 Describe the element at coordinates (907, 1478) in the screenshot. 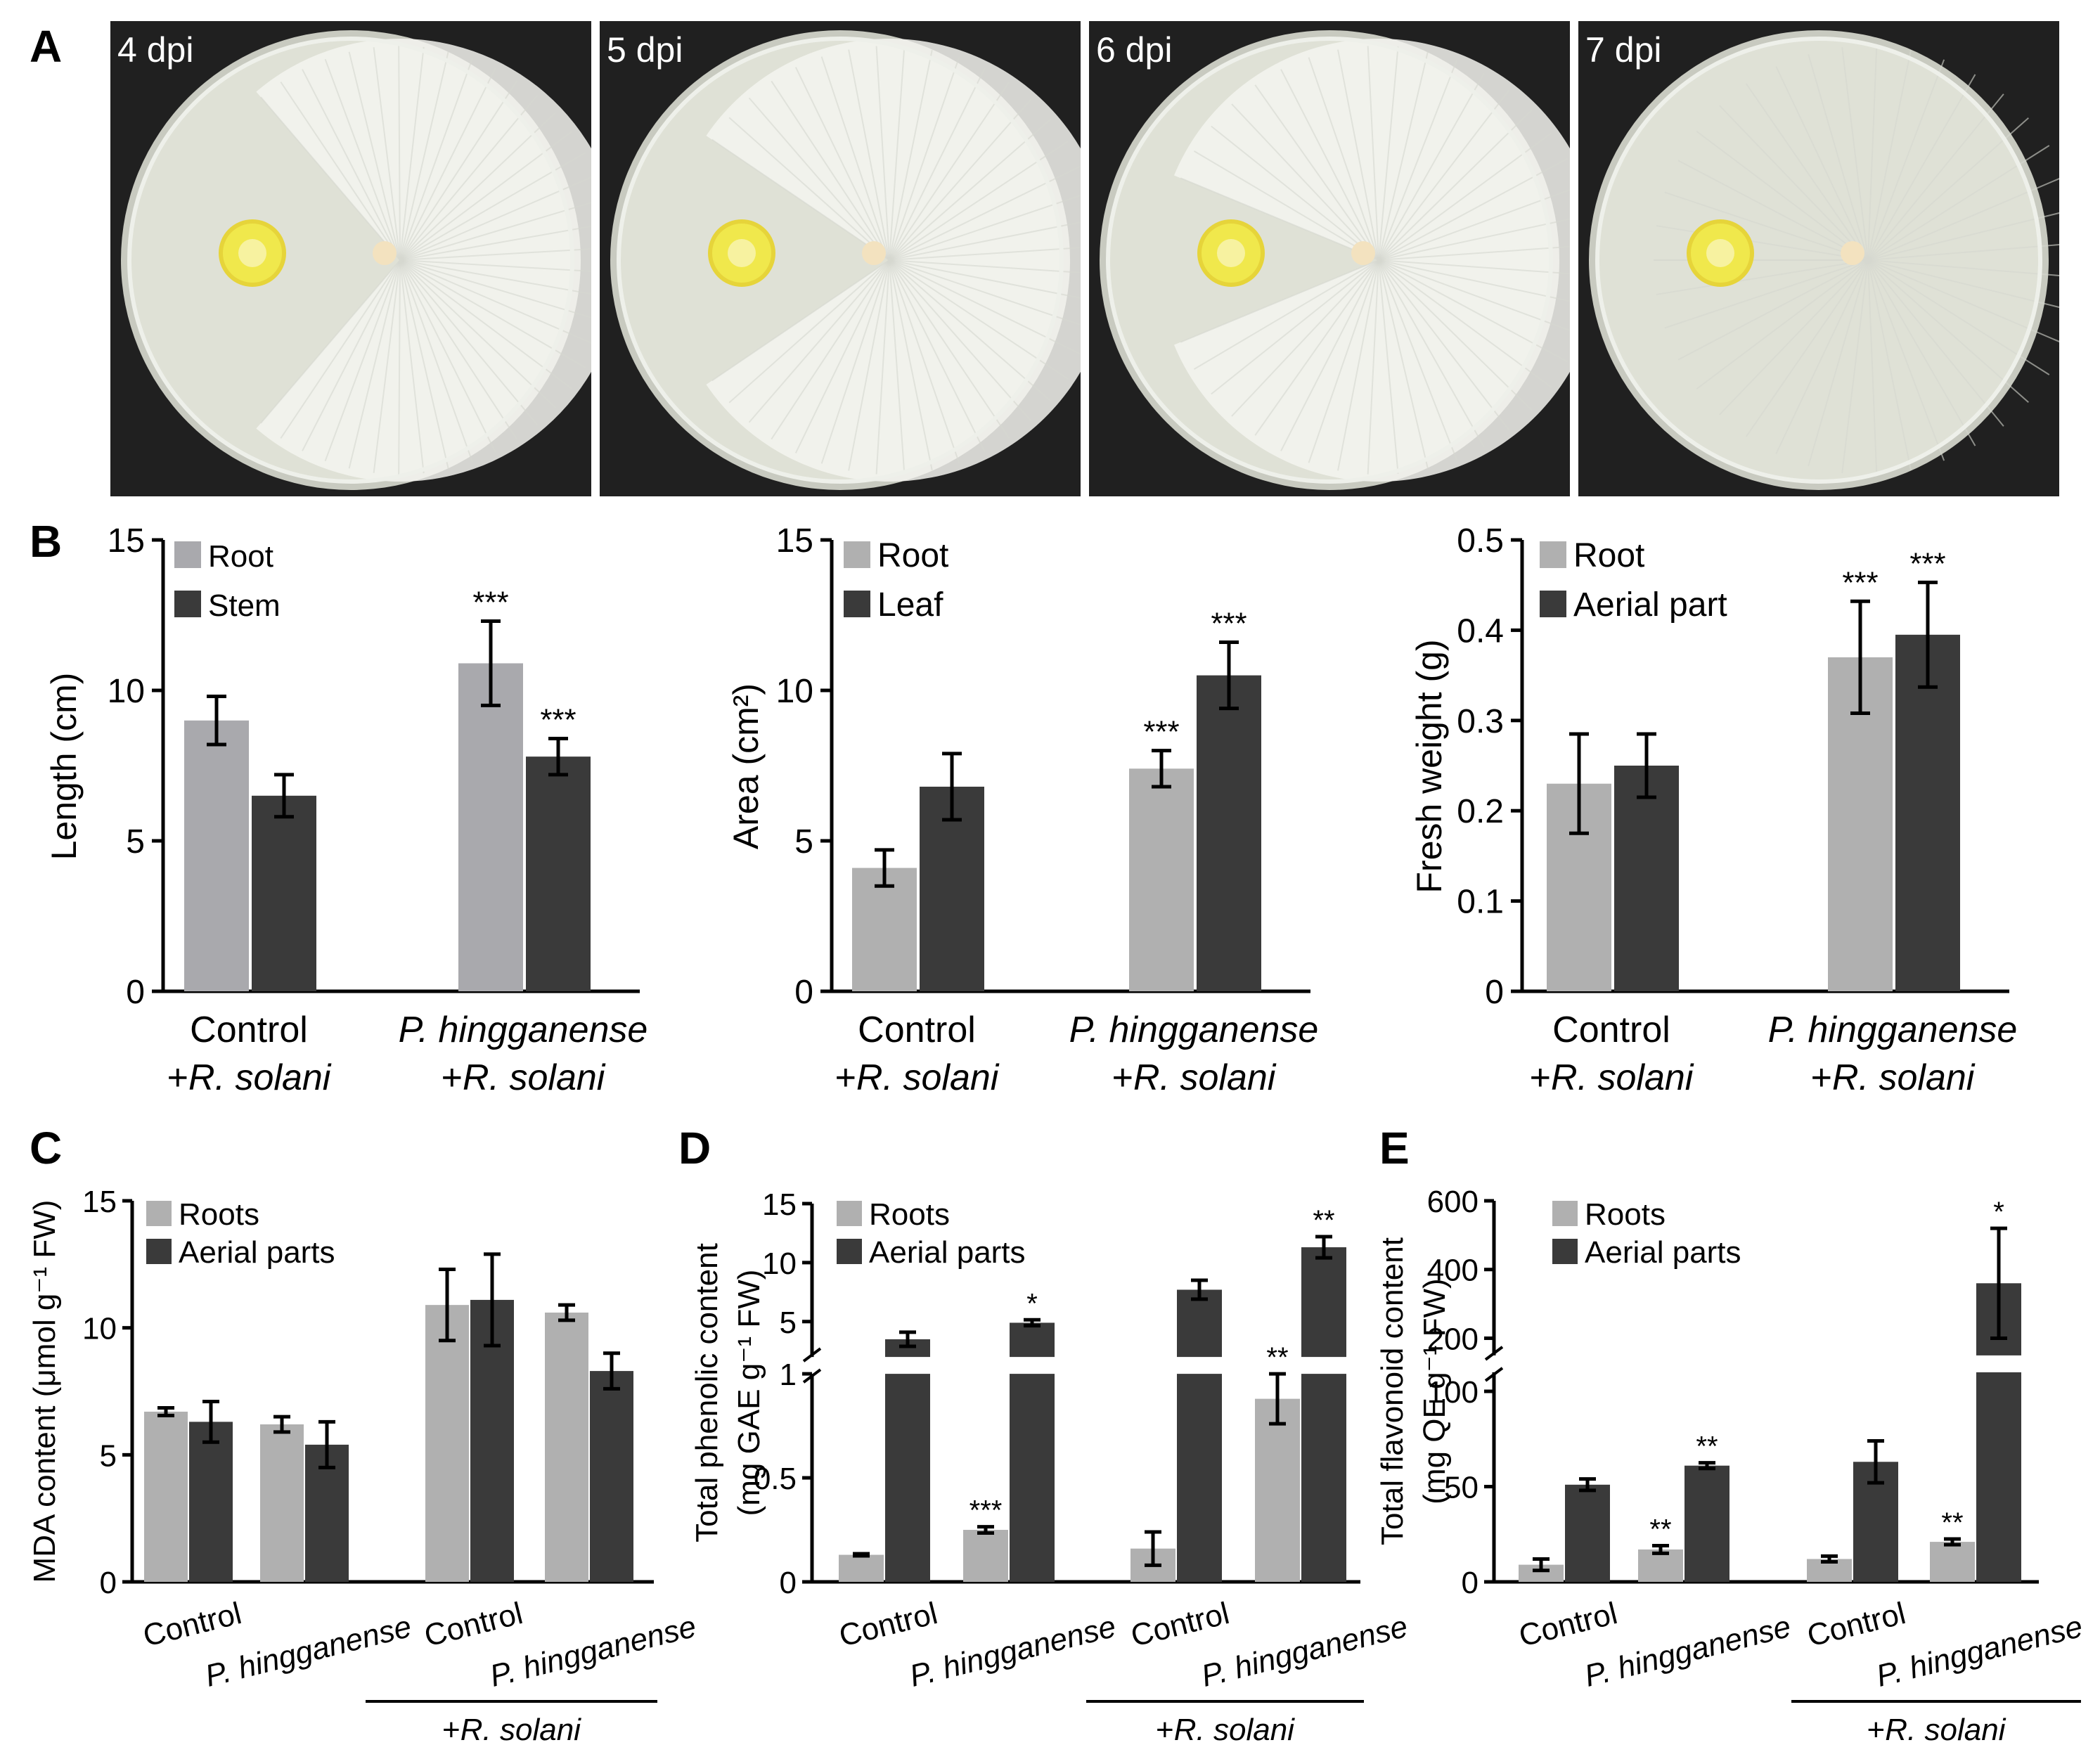

I see `bar-aerial-parts-lower` at that location.